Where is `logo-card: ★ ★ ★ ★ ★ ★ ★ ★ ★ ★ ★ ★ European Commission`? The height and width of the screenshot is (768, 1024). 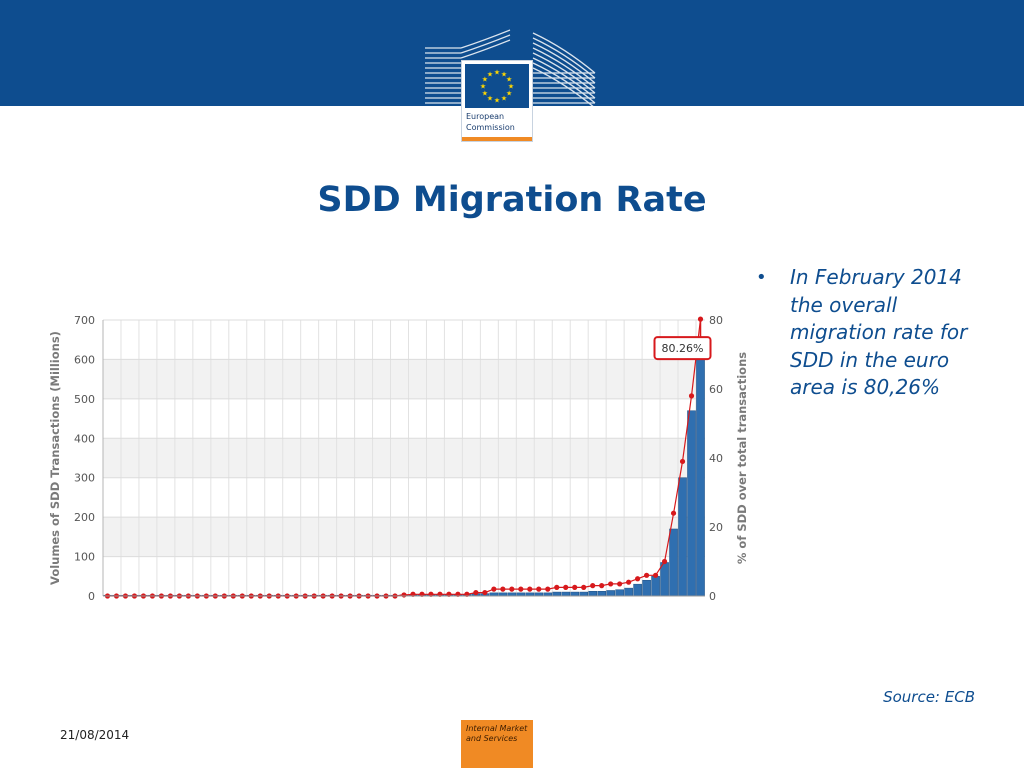 logo-card: ★ ★ ★ ★ ★ ★ ★ ★ ★ ★ ★ ★ European Commission is located at coordinates (497, 101).